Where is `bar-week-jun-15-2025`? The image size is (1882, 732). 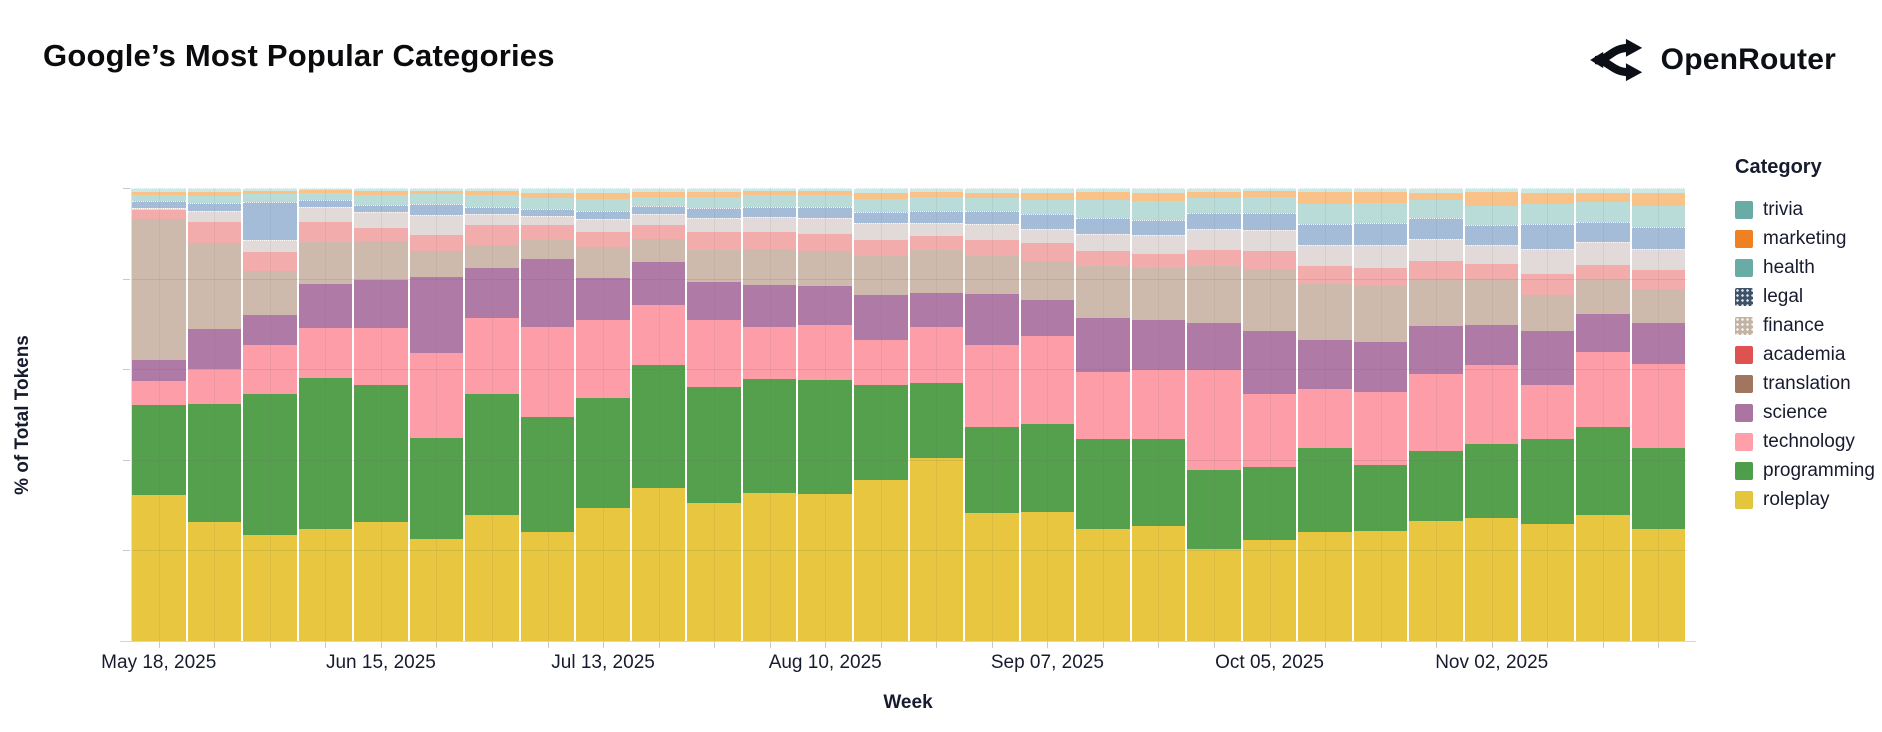
bar-week-jun-15-2025 is located at coordinates (381, 414).